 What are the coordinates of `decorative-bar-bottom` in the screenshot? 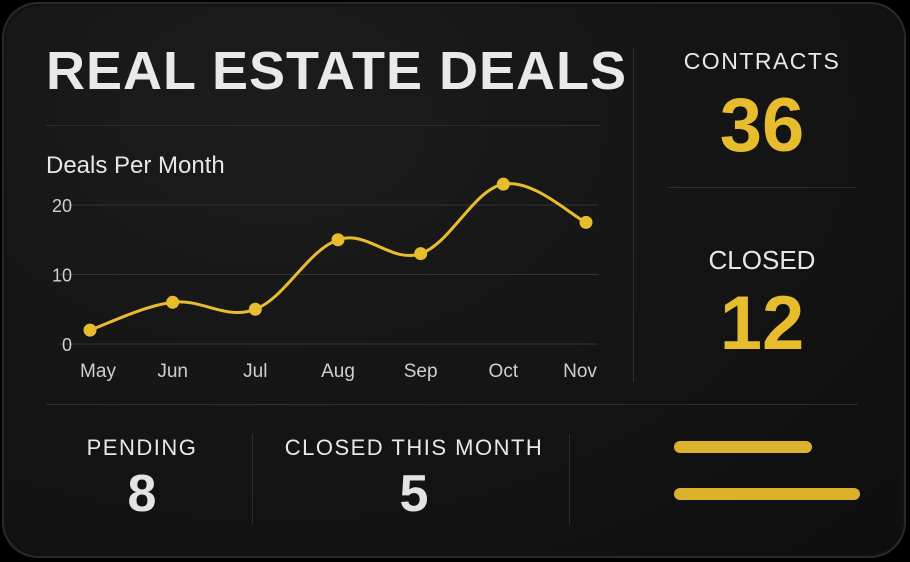 It's located at (767, 494).